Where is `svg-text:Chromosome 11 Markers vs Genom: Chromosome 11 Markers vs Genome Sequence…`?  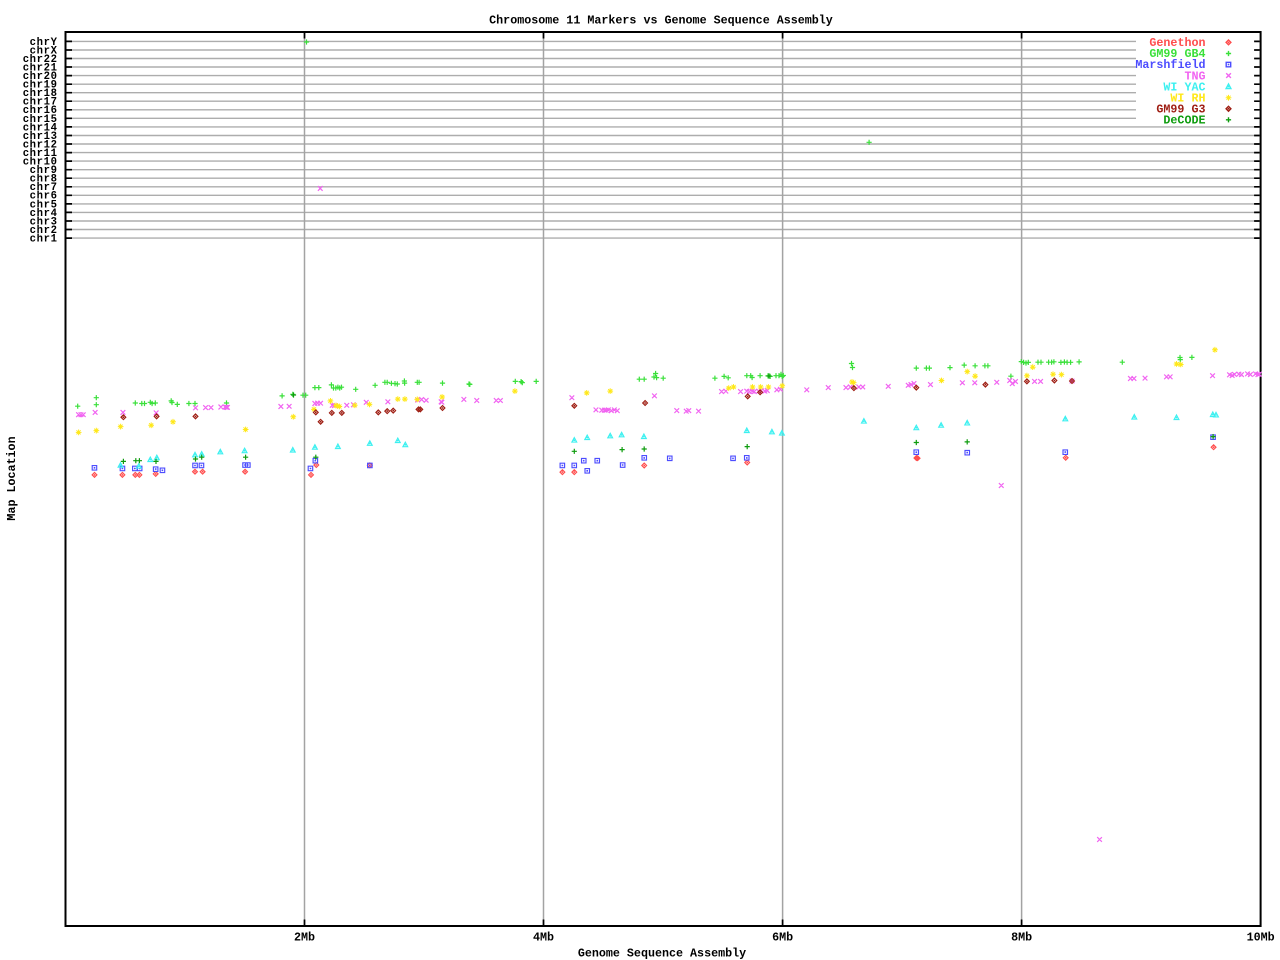
svg-text:Chromosome 11 Markers vs Genom: Chromosome 11 Markers vs Genome Sequence… is located at coordinates (661, 21).